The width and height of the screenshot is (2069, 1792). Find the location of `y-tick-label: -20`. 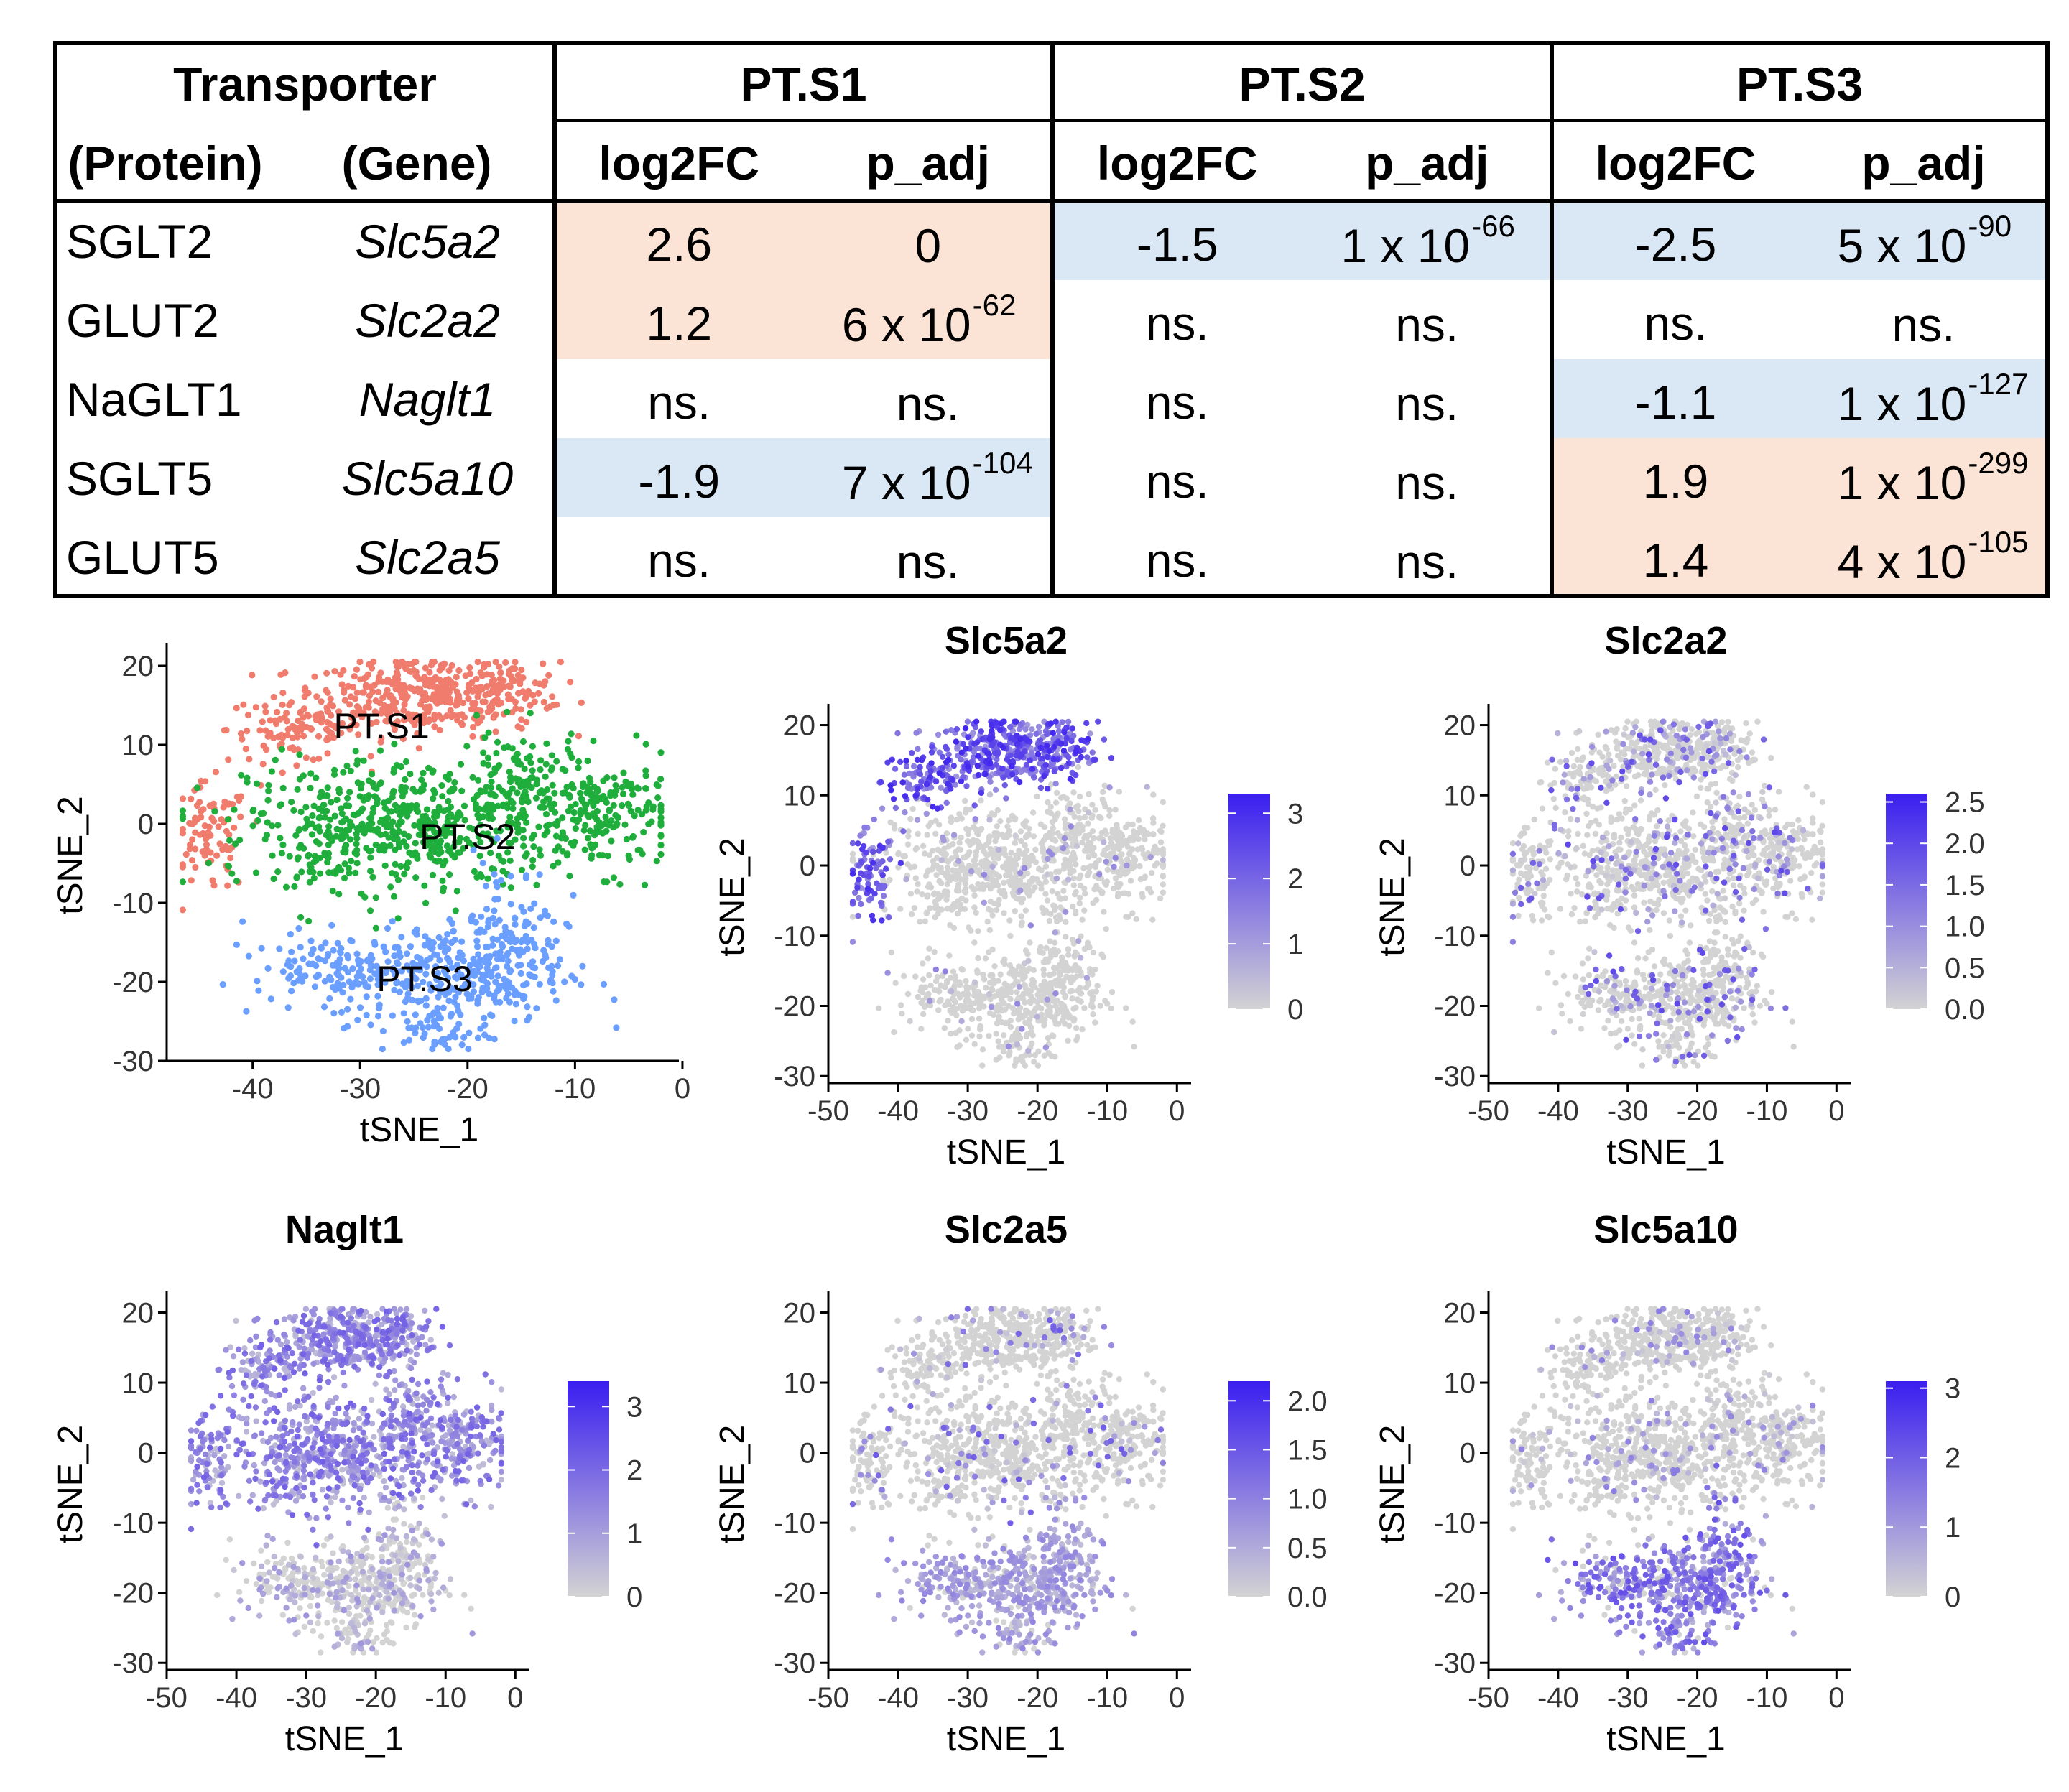

y-tick-label: -20 is located at coordinates (794, 1006).